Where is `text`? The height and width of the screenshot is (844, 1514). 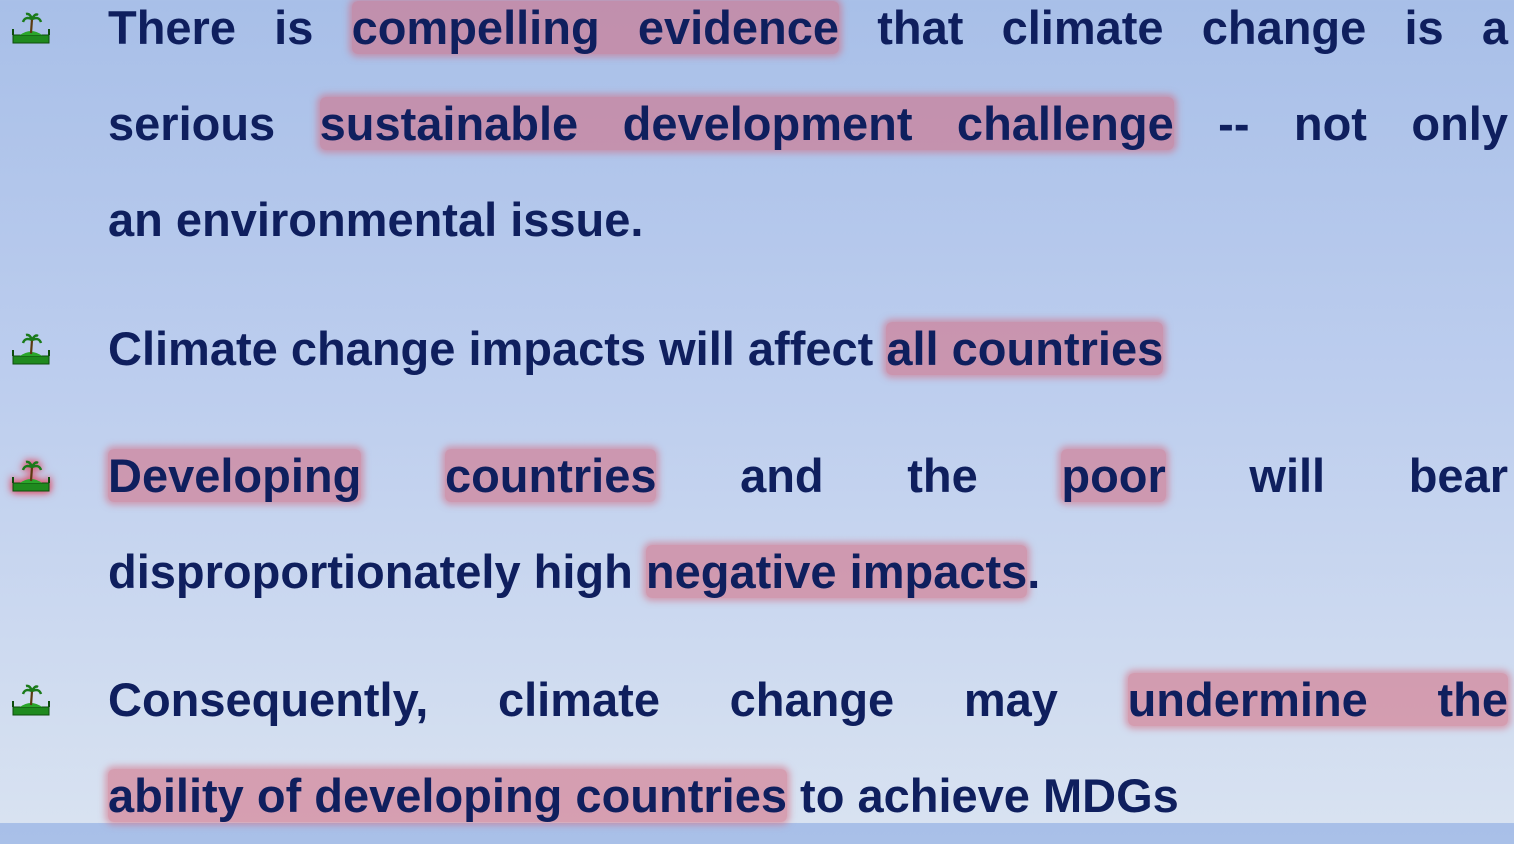 text is located at coordinates (403, 475).